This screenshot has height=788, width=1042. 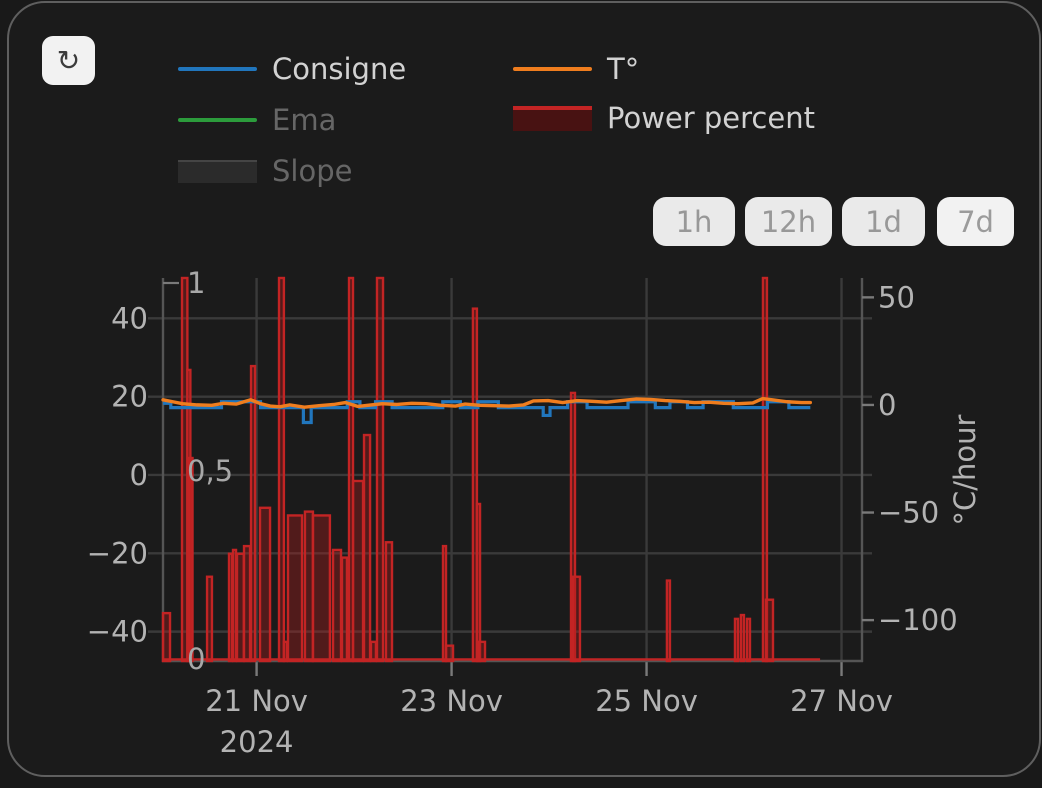 What do you see at coordinates (883, 221) in the screenshot?
I see `range-button-1d: 1d` at bounding box center [883, 221].